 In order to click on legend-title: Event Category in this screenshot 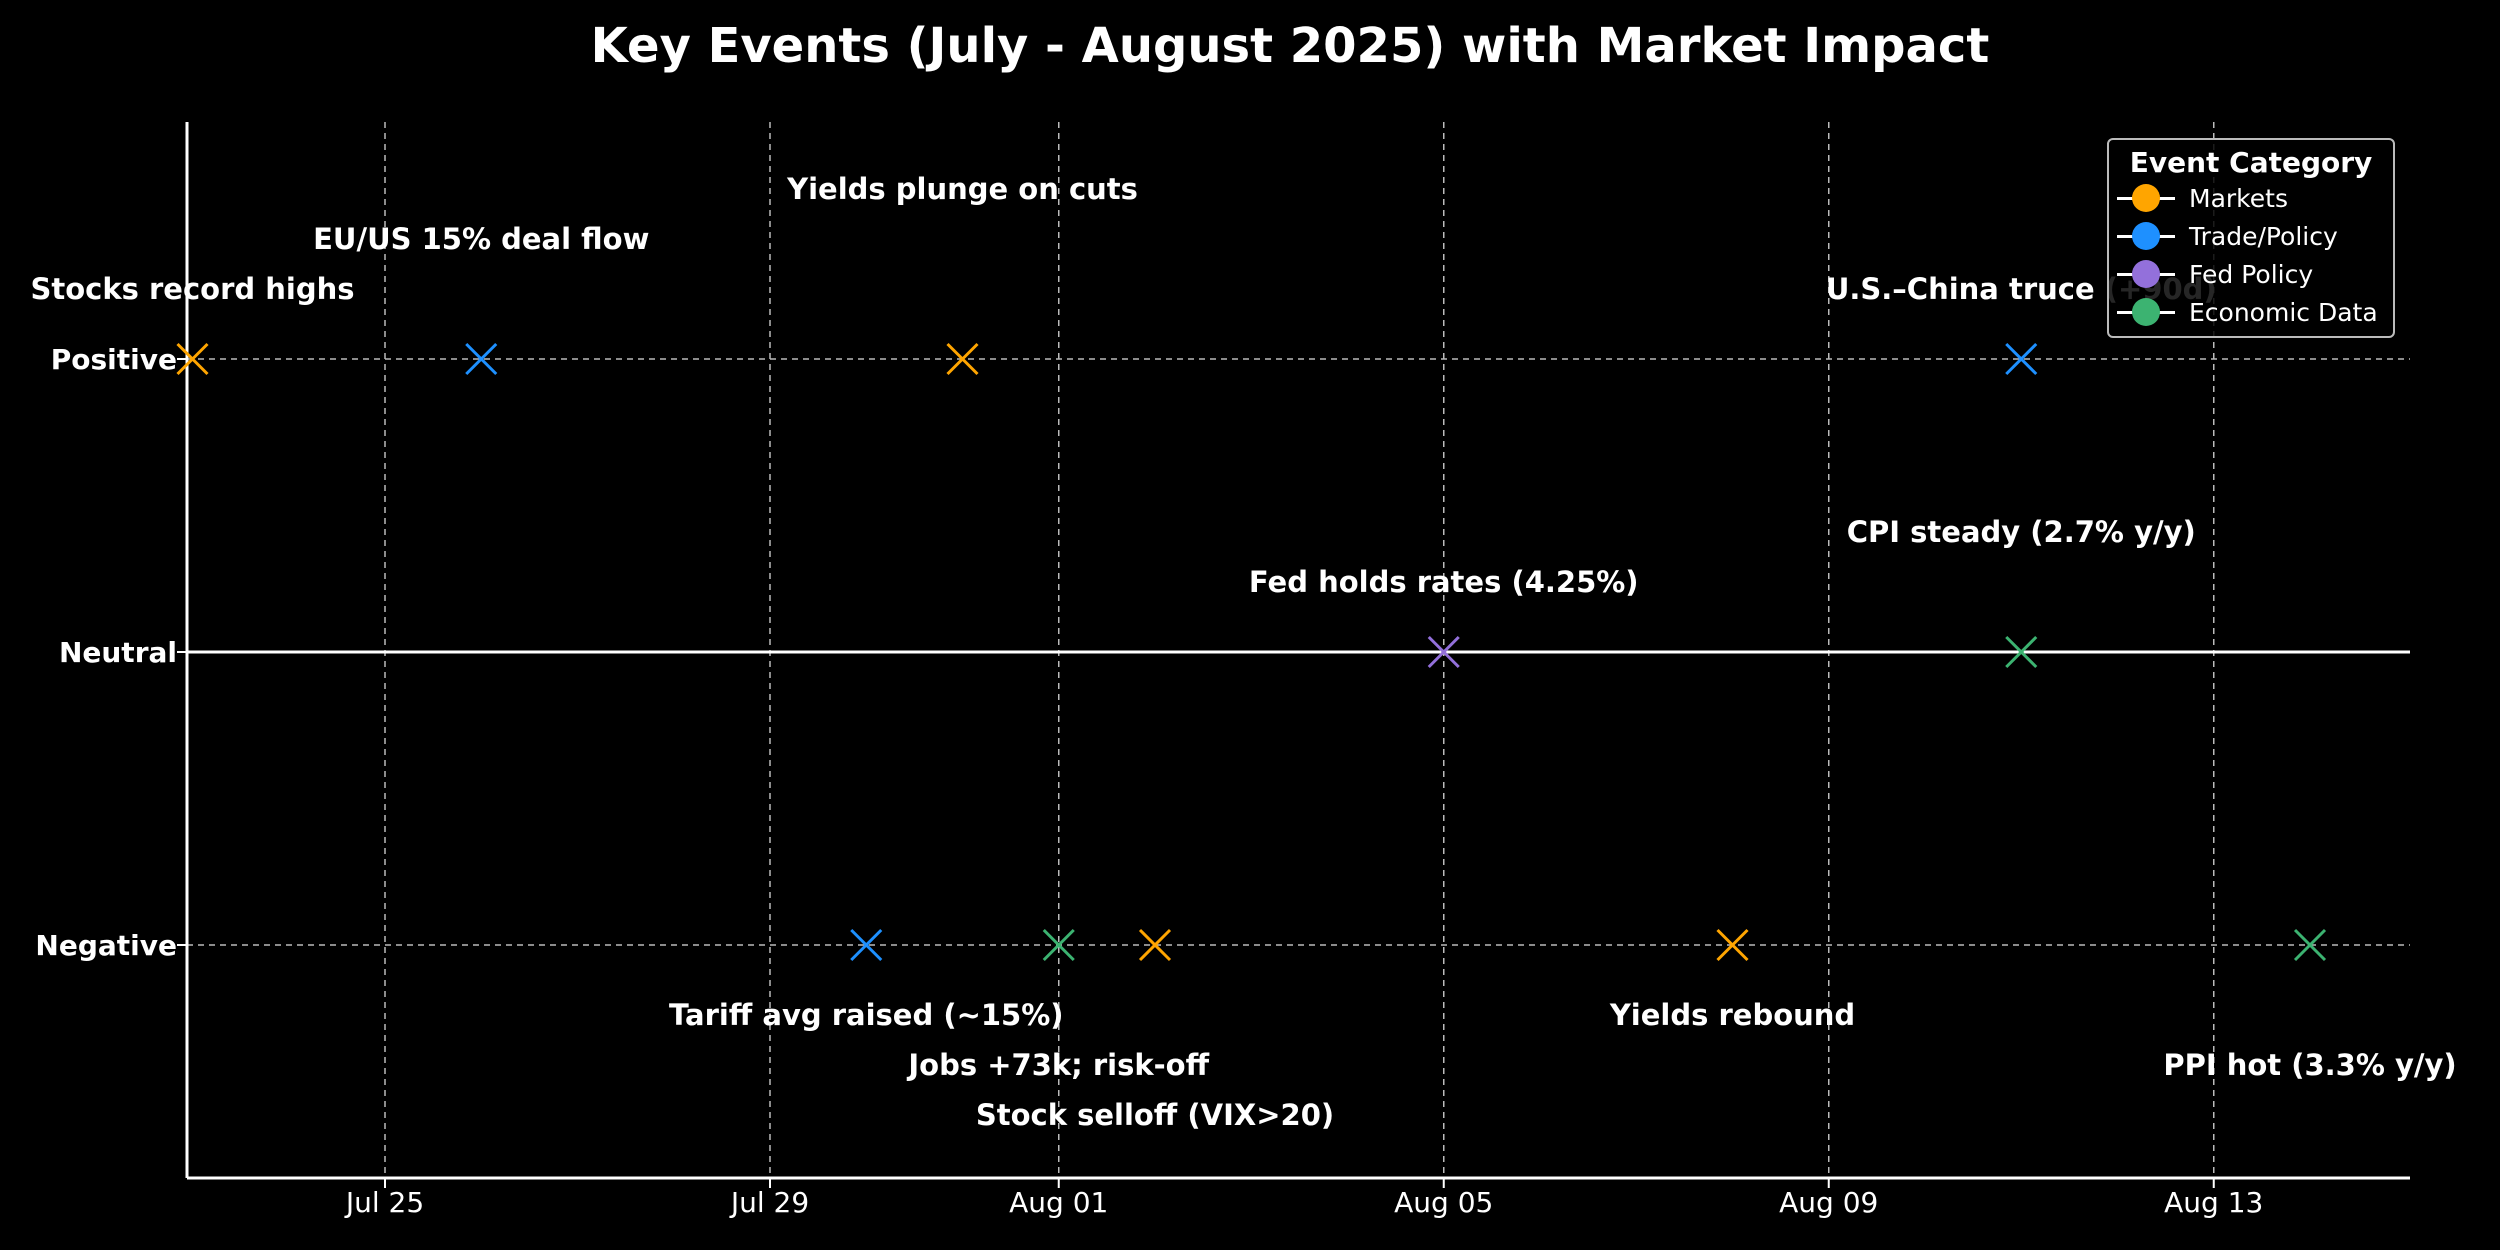, I will do `click(2251, 162)`.